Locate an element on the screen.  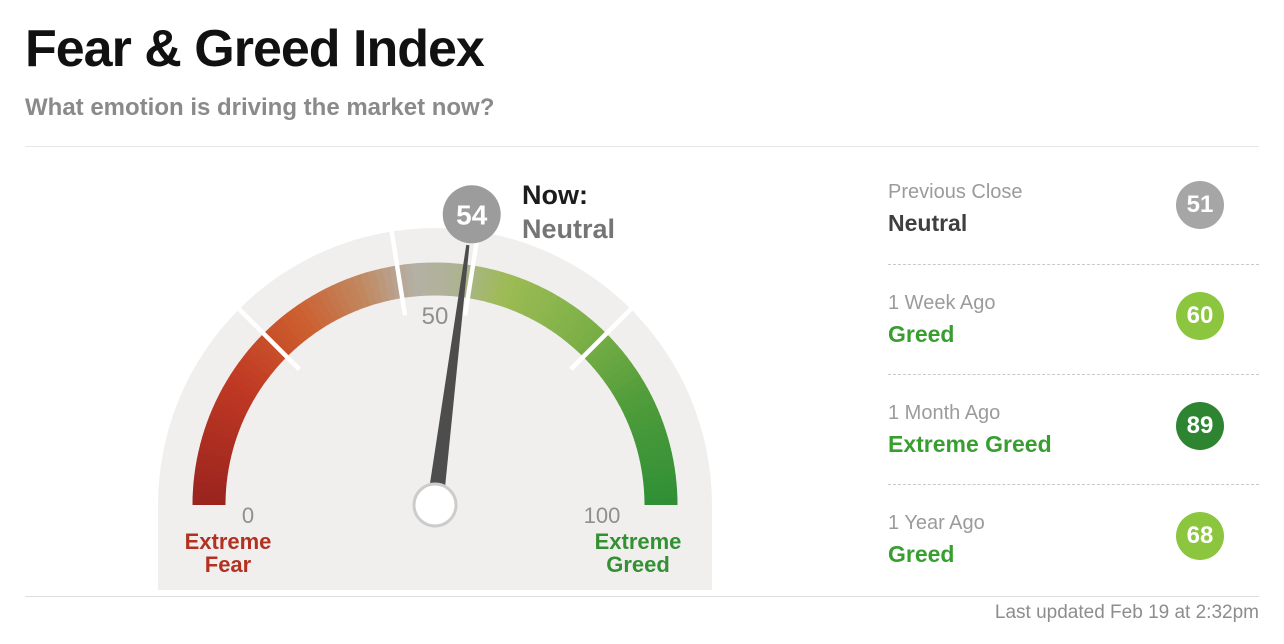
gauge-needle is located at coordinates (447, 381).